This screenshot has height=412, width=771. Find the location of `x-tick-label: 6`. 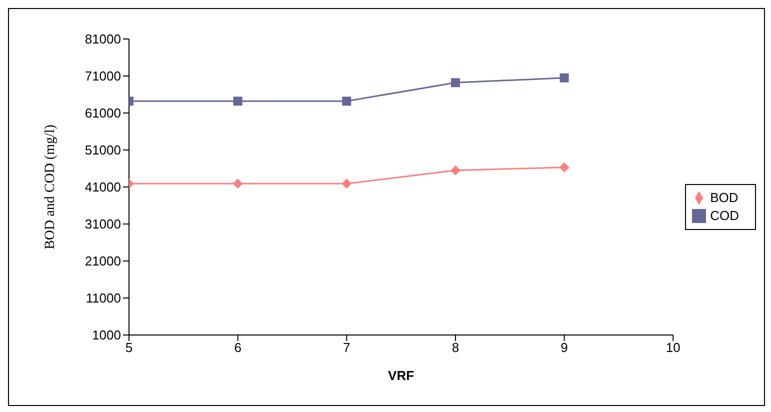

x-tick-label: 6 is located at coordinates (238, 348).